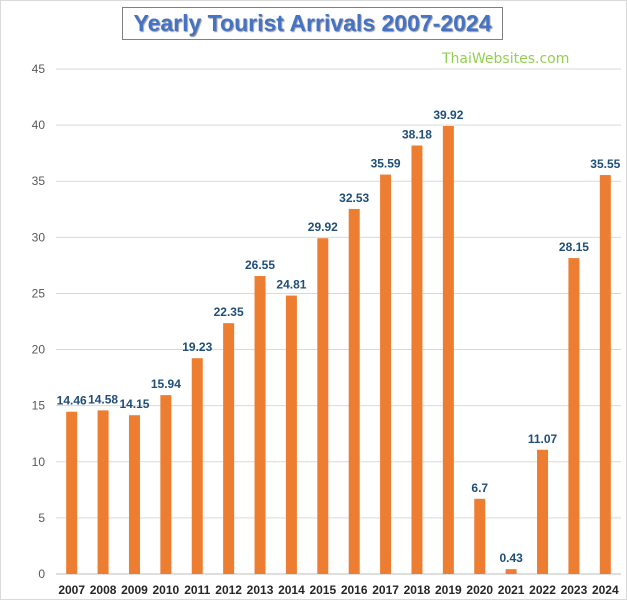 The width and height of the screenshot is (627, 601). What do you see at coordinates (448, 590) in the screenshot?
I see `x-tick-label: 2019` at bounding box center [448, 590].